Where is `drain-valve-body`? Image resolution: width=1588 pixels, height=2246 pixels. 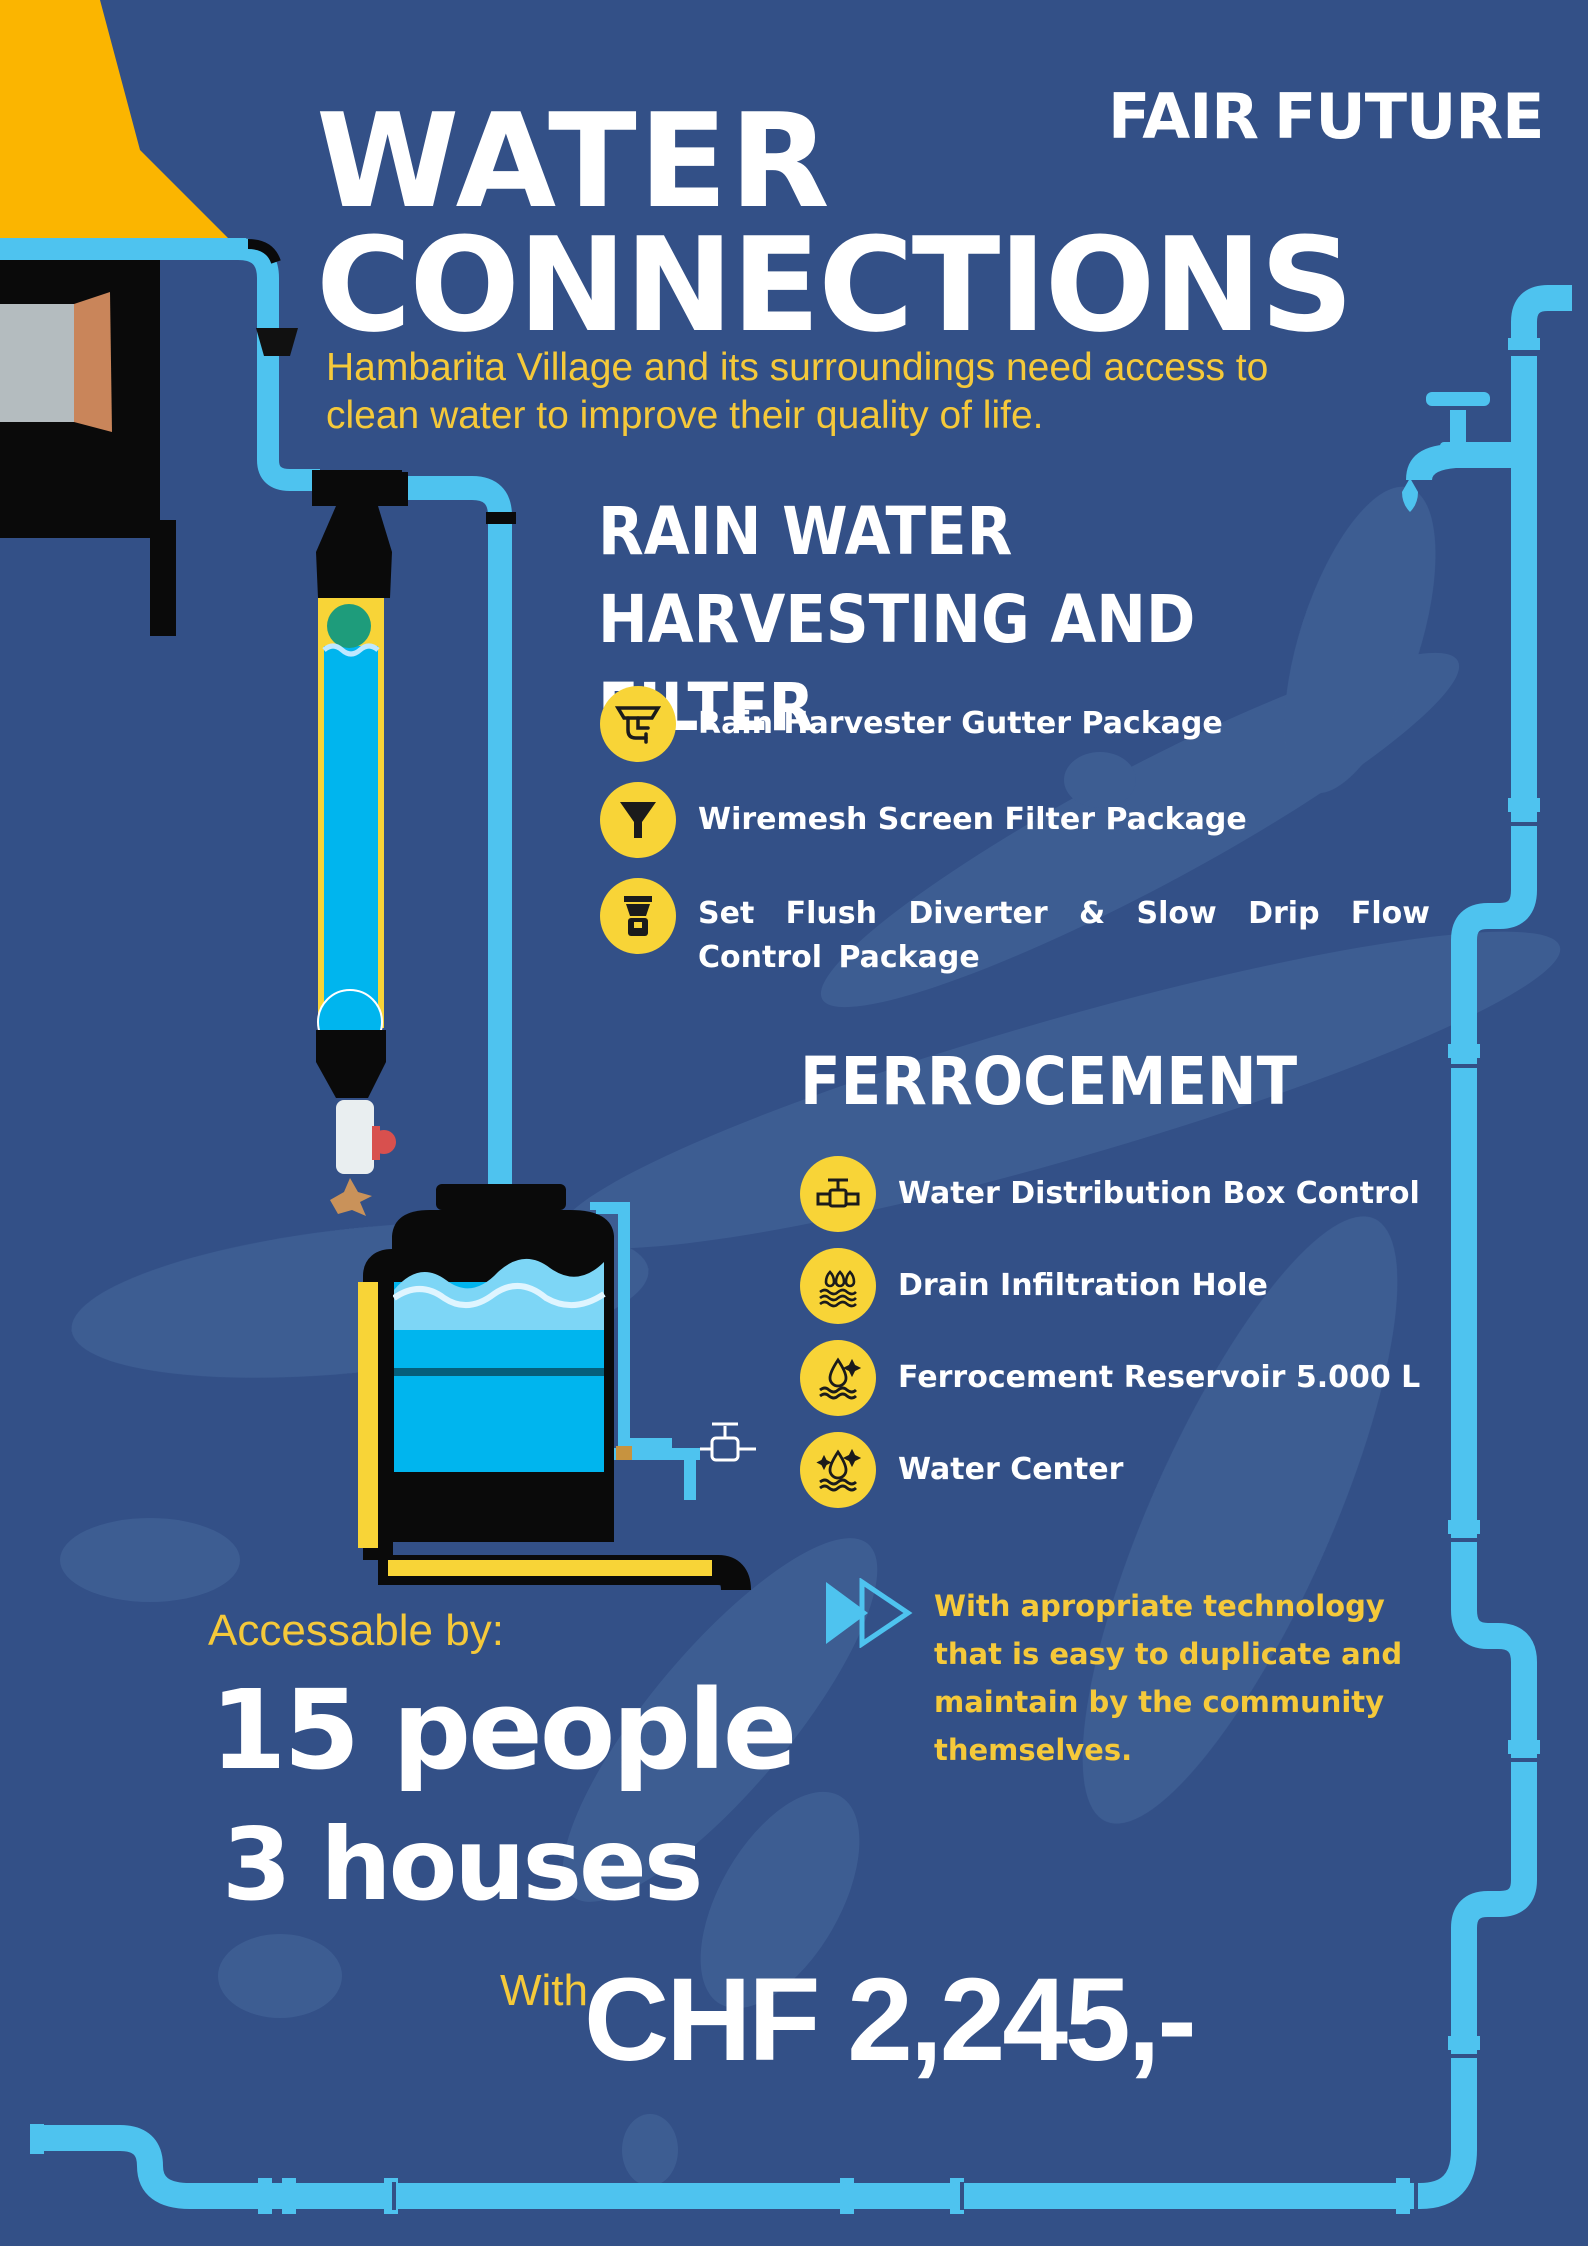 drain-valve-body is located at coordinates (355, 1137).